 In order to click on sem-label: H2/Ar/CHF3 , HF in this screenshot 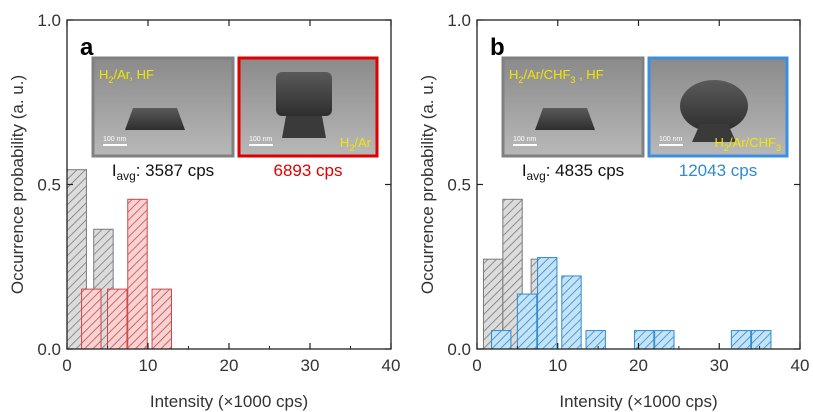, I will do `click(556, 76)`.